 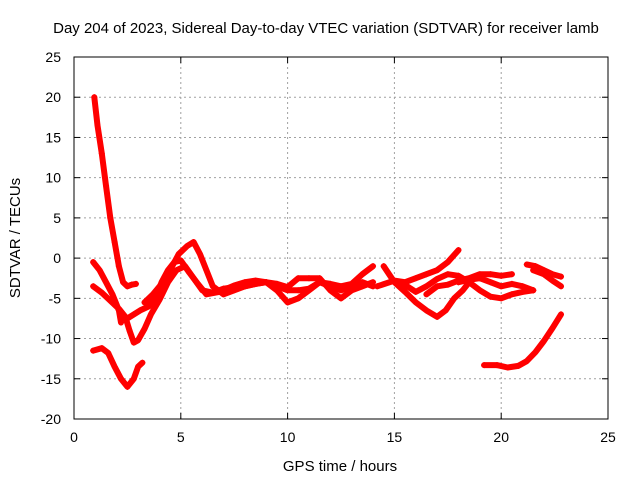 I want to click on y-tick-label: 10, so click(x=53, y=178).